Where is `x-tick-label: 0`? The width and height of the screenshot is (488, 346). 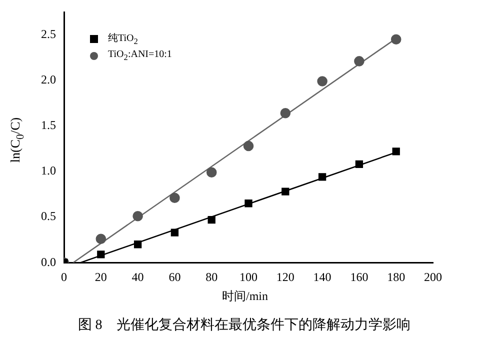 x-tick-label: 0 is located at coordinates (64, 277).